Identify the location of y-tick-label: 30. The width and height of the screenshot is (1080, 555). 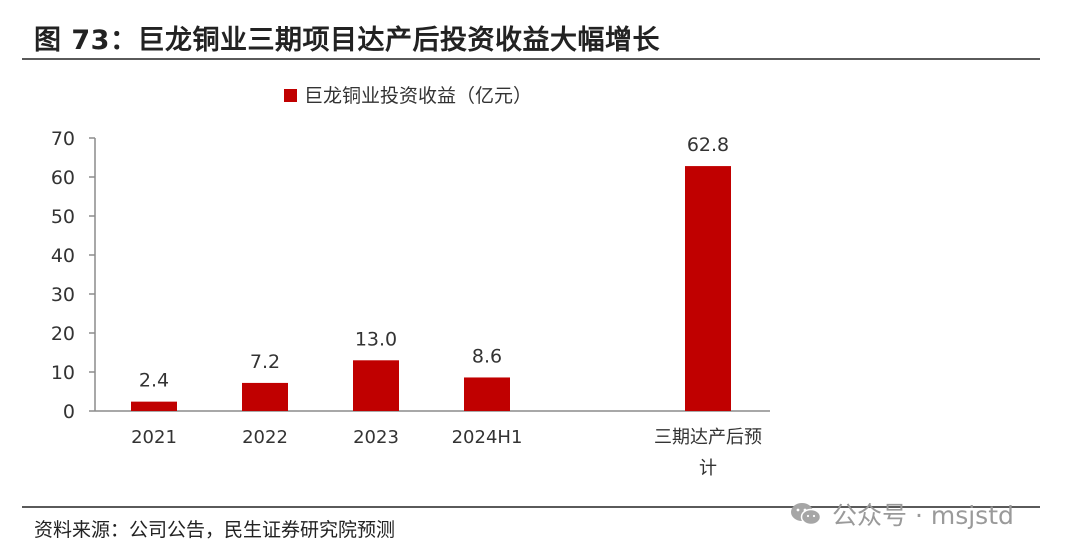
(63, 295).